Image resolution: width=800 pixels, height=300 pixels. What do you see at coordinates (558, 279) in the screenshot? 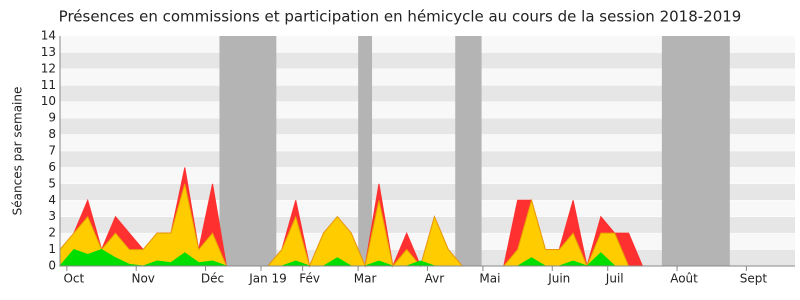
I see `x-tick-label: Juin` at bounding box center [558, 279].